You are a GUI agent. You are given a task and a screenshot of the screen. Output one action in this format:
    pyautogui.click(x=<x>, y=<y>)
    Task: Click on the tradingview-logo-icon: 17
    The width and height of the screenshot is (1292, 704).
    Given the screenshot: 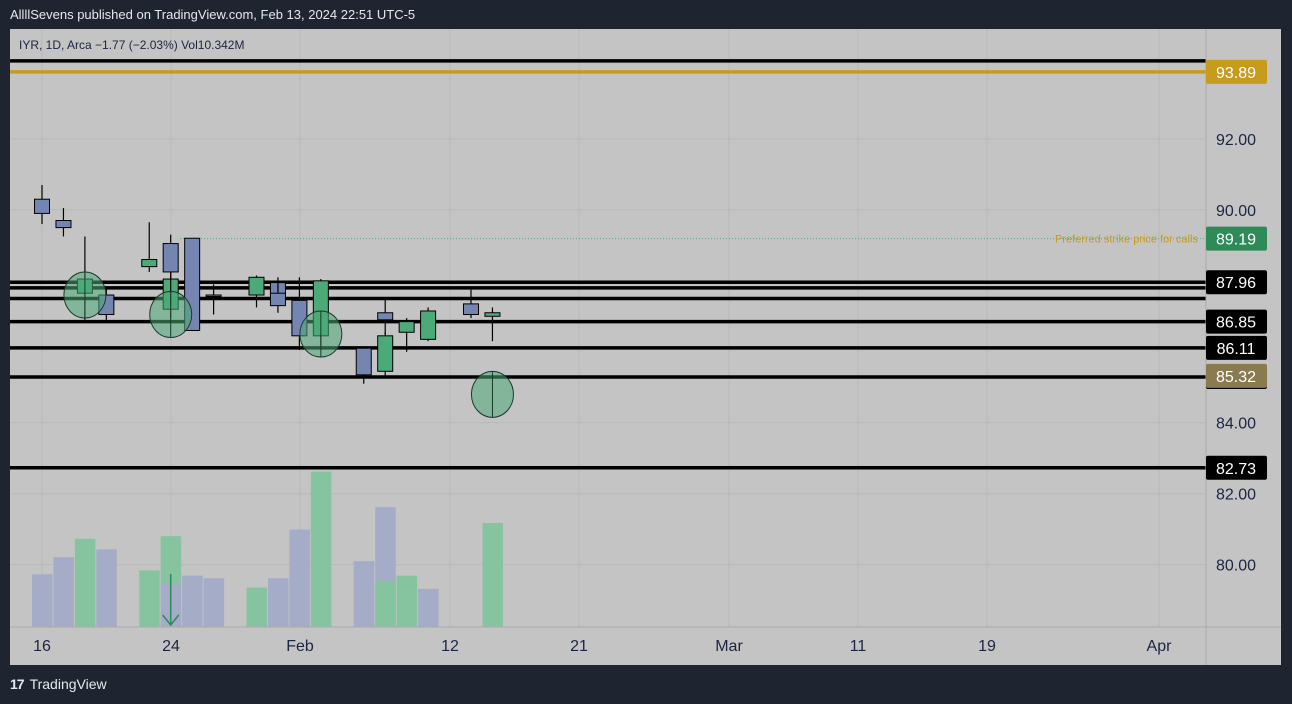 What is the action you would take?
    pyautogui.click(x=17, y=684)
    